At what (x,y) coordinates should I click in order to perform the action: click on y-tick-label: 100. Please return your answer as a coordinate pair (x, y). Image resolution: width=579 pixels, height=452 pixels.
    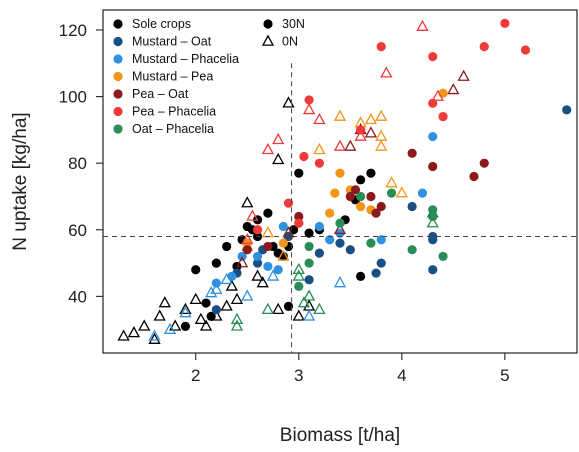
    Looking at the image, I should click on (73, 97).